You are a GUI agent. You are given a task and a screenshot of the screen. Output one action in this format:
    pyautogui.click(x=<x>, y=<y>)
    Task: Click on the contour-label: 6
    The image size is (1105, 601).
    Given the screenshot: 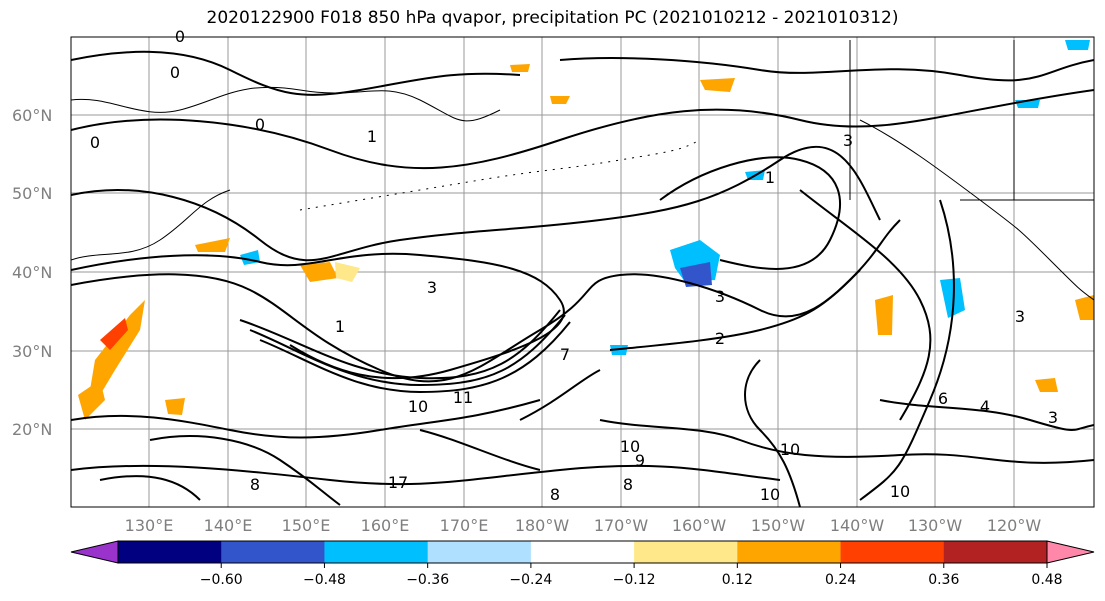 What is the action you would take?
    pyautogui.click(x=943, y=398)
    